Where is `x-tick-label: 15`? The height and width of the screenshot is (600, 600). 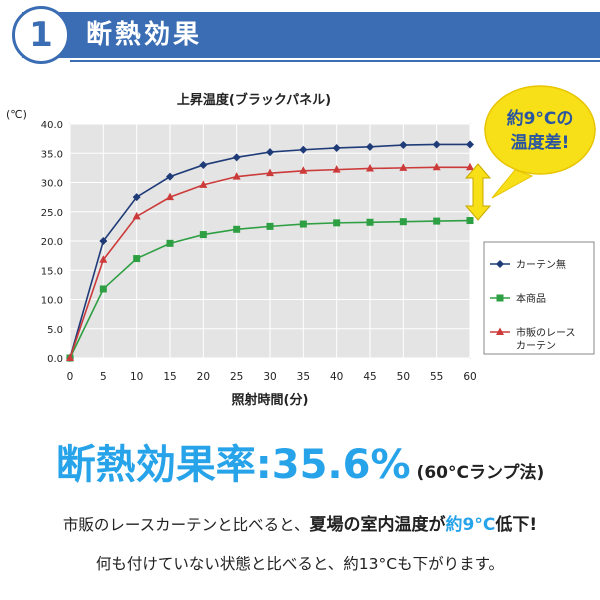
x-tick-label: 15 is located at coordinates (169, 377).